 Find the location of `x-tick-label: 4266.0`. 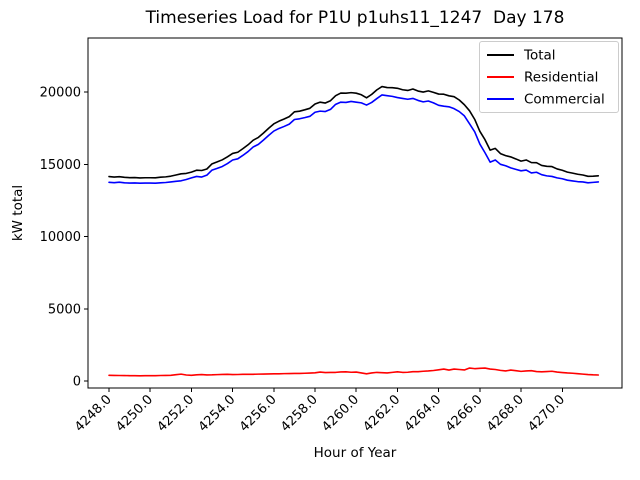

x-tick-label: 4266.0 is located at coordinates (464, 413).